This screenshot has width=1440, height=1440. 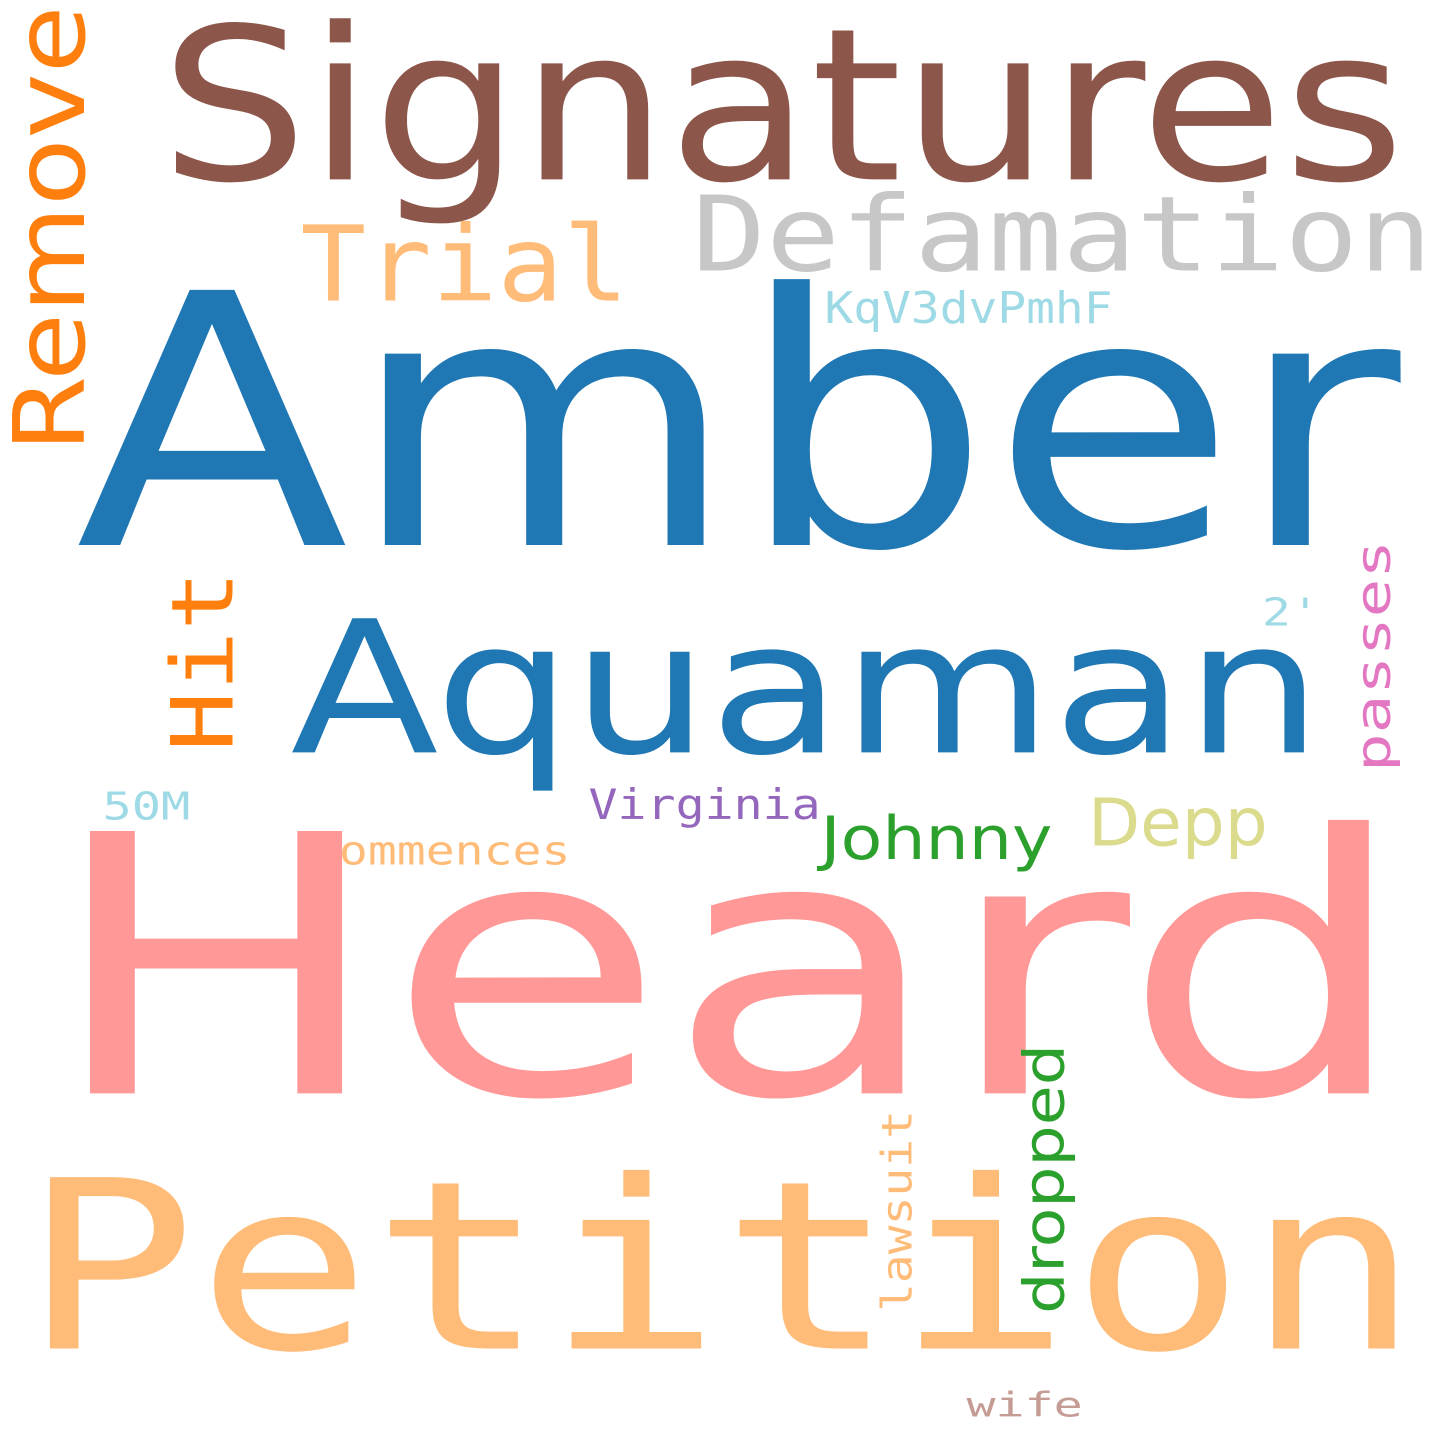 I want to click on word-passes: passes, so click(x=1373, y=656).